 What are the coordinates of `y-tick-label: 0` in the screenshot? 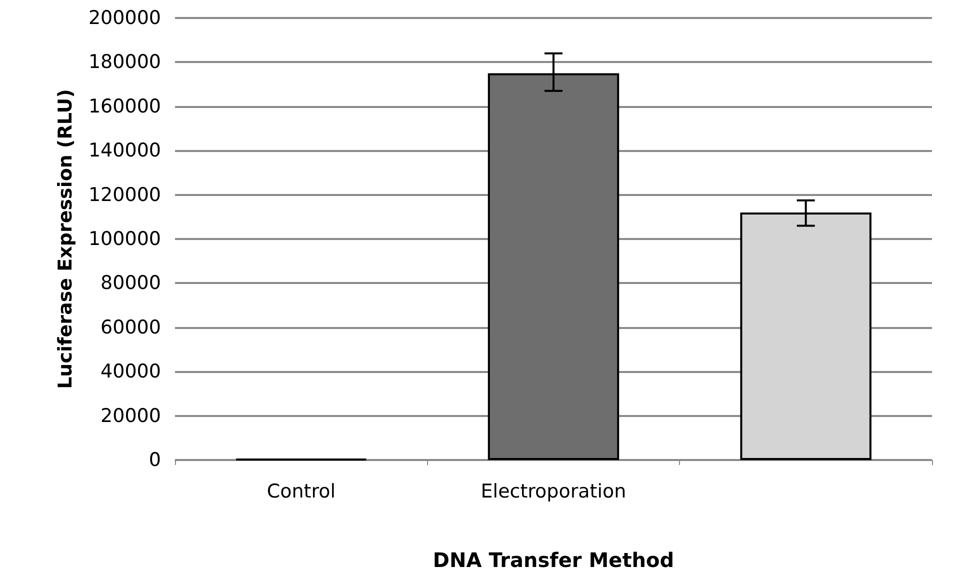 It's located at (154, 460).